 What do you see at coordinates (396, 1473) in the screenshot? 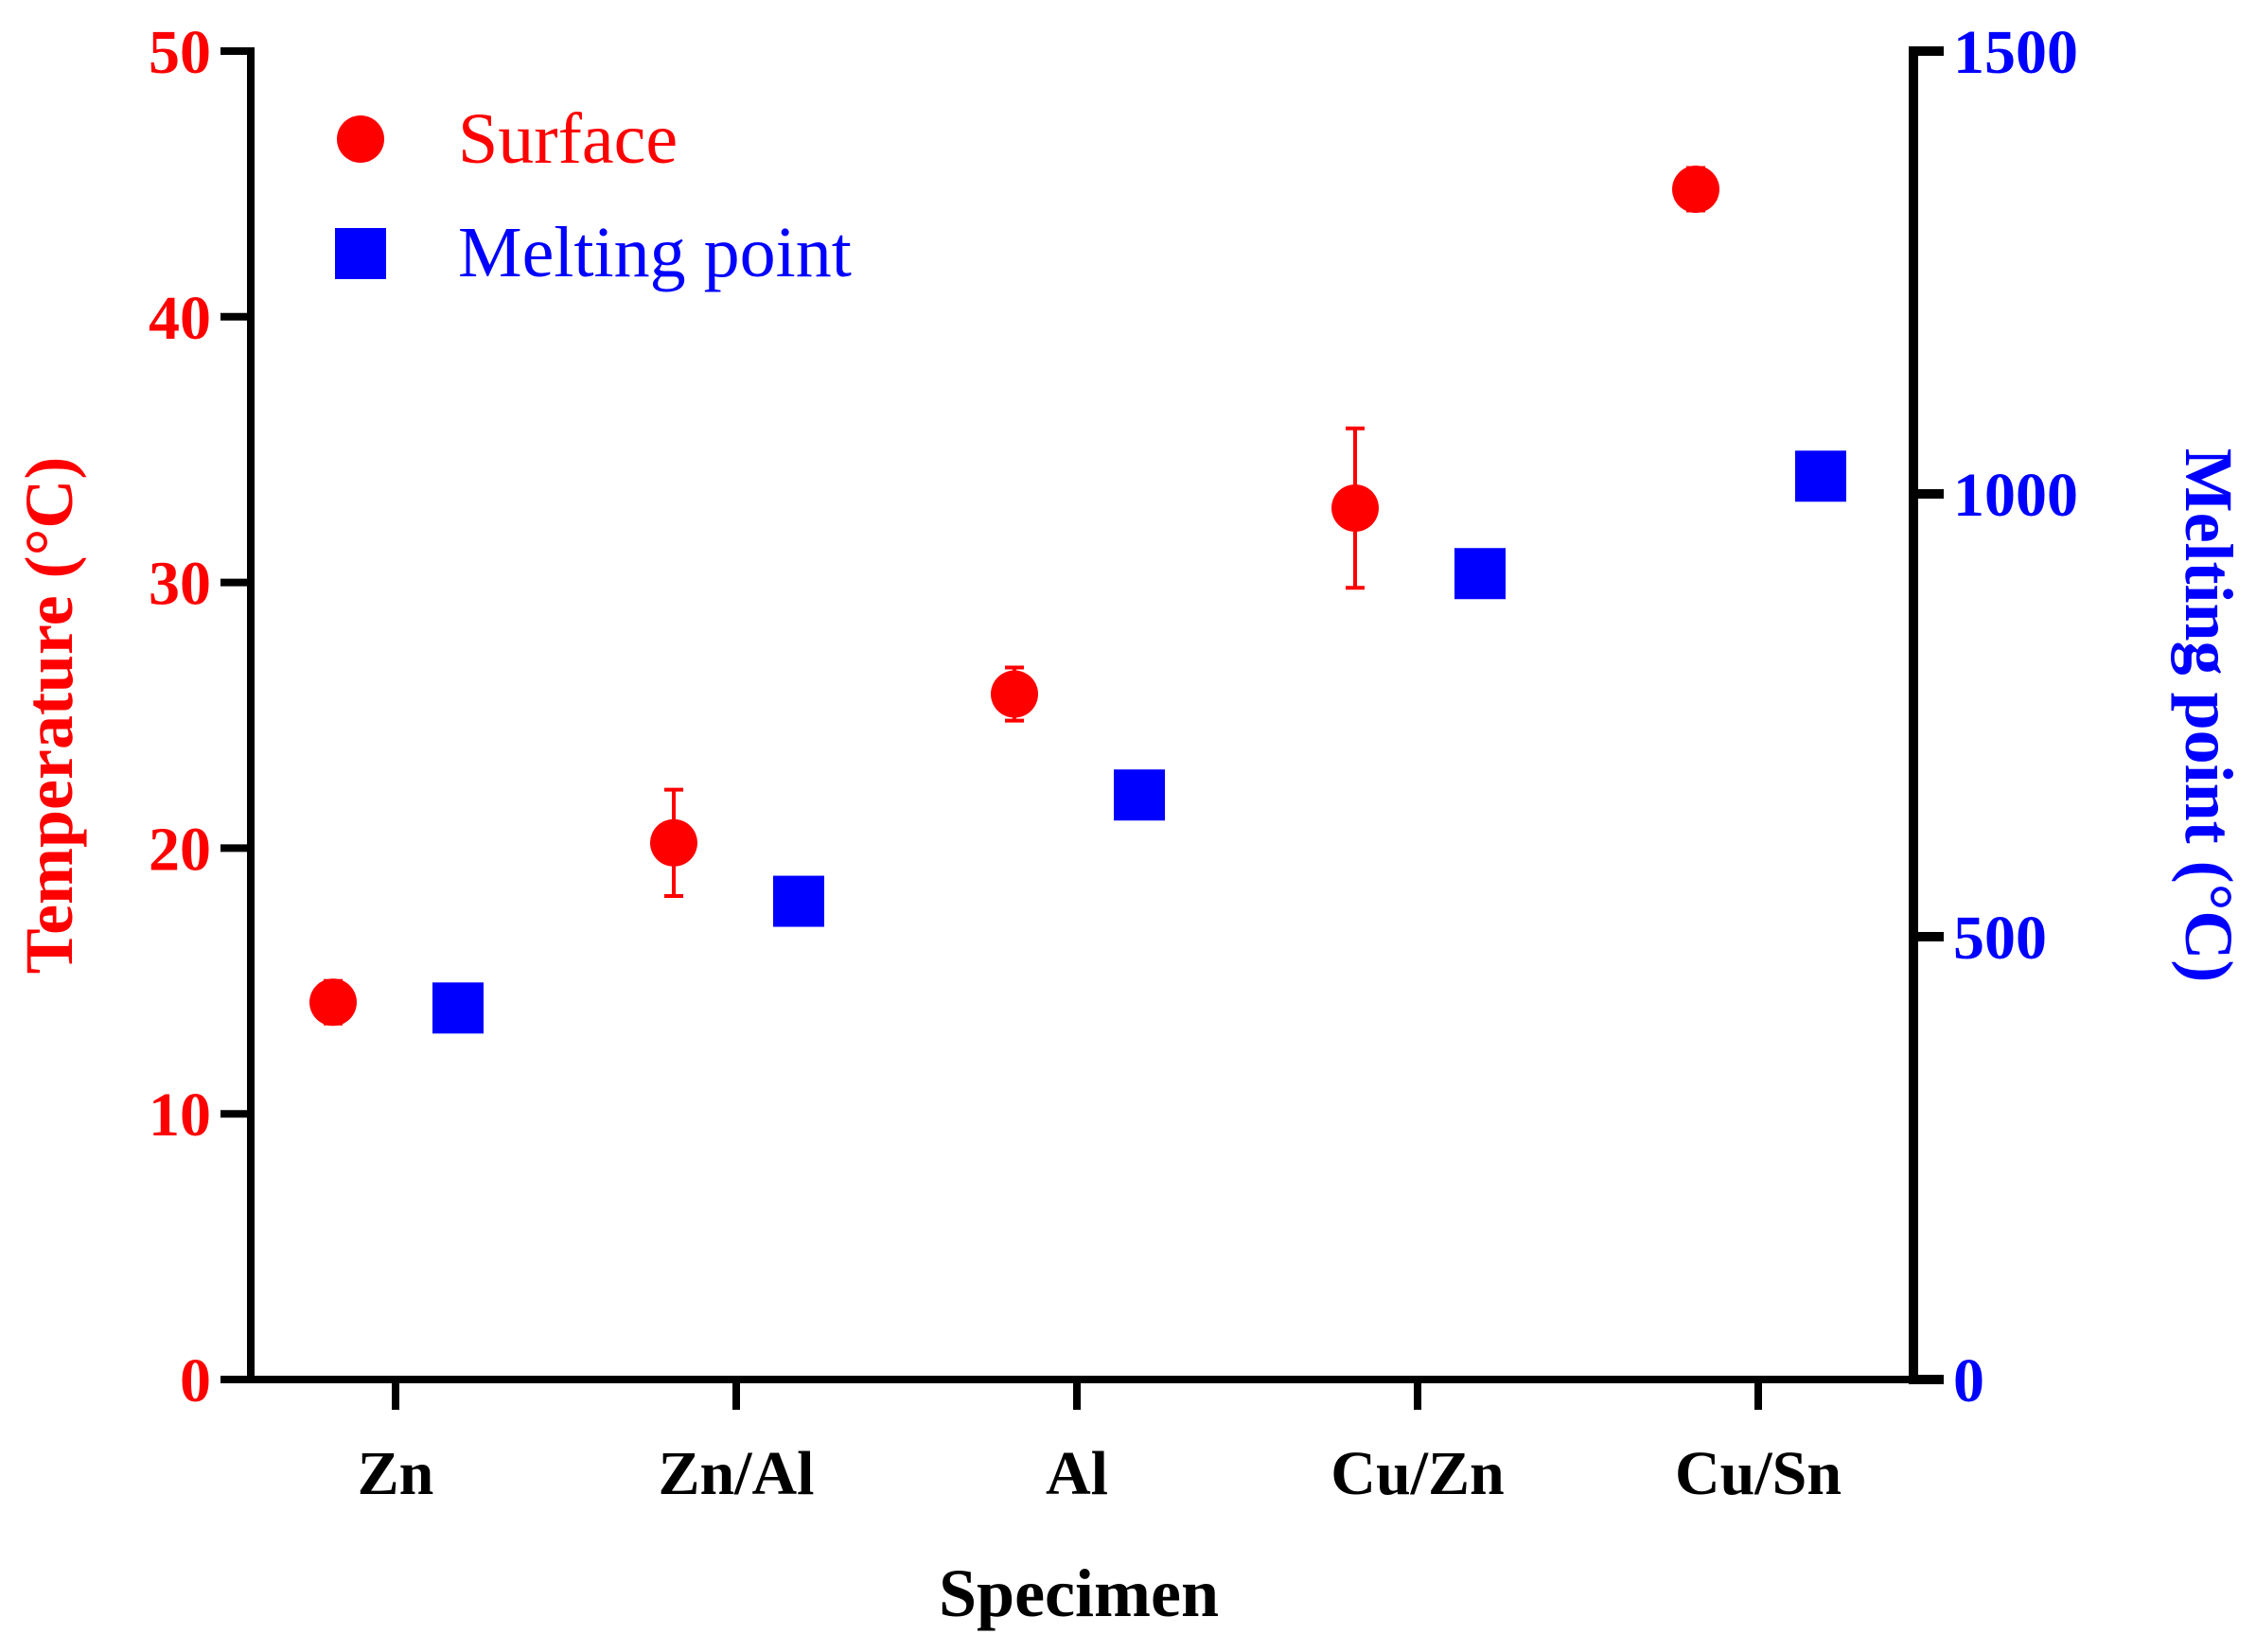
I see `x-tick-label: Zn` at bounding box center [396, 1473].